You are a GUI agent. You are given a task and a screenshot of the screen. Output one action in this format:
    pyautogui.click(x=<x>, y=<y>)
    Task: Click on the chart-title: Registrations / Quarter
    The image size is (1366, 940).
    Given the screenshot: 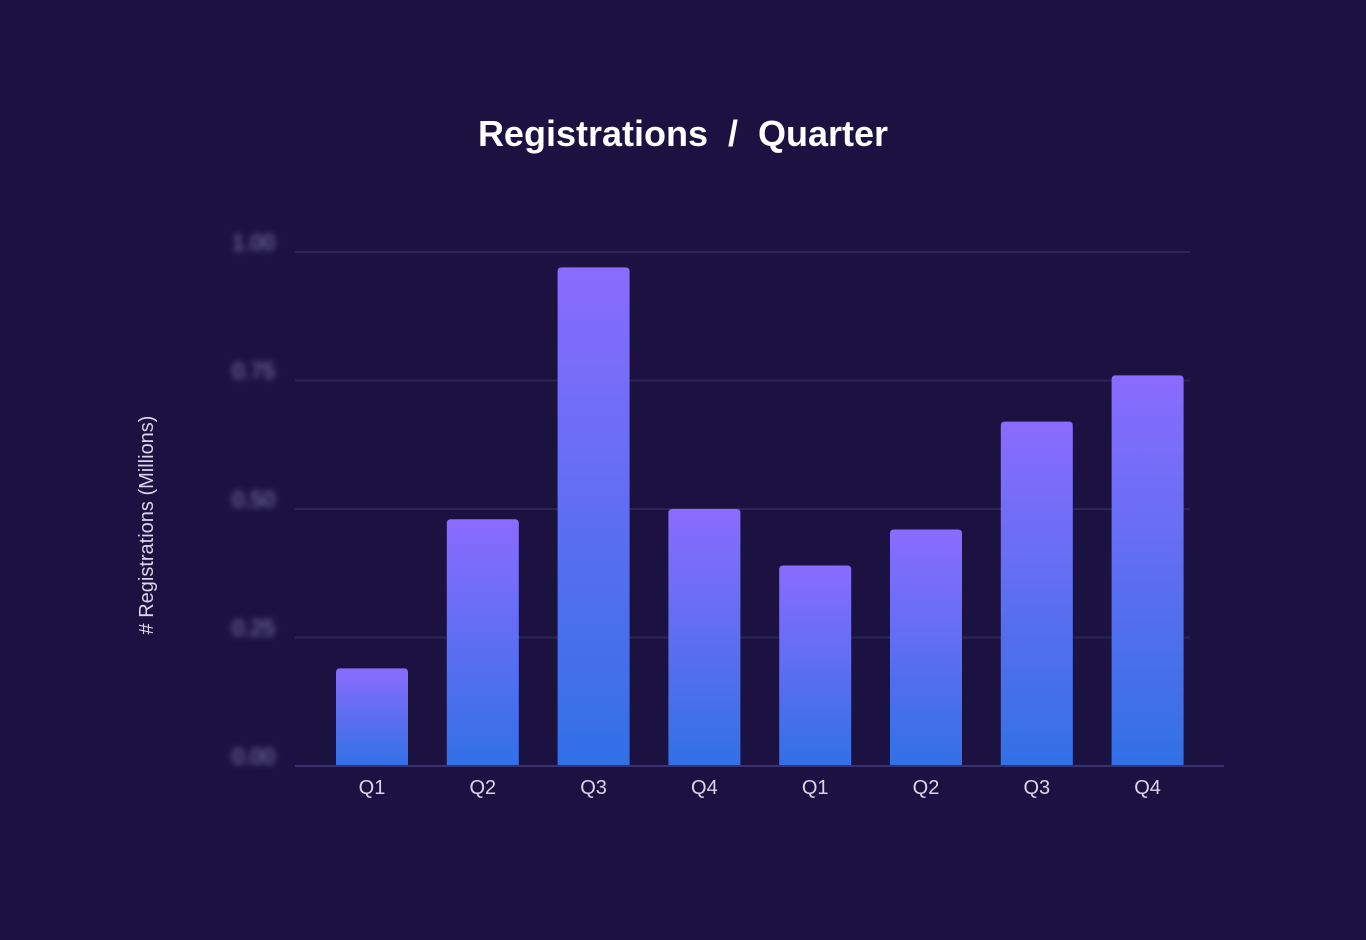 What is the action you would take?
    pyautogui.click(x=683, y=133)
    